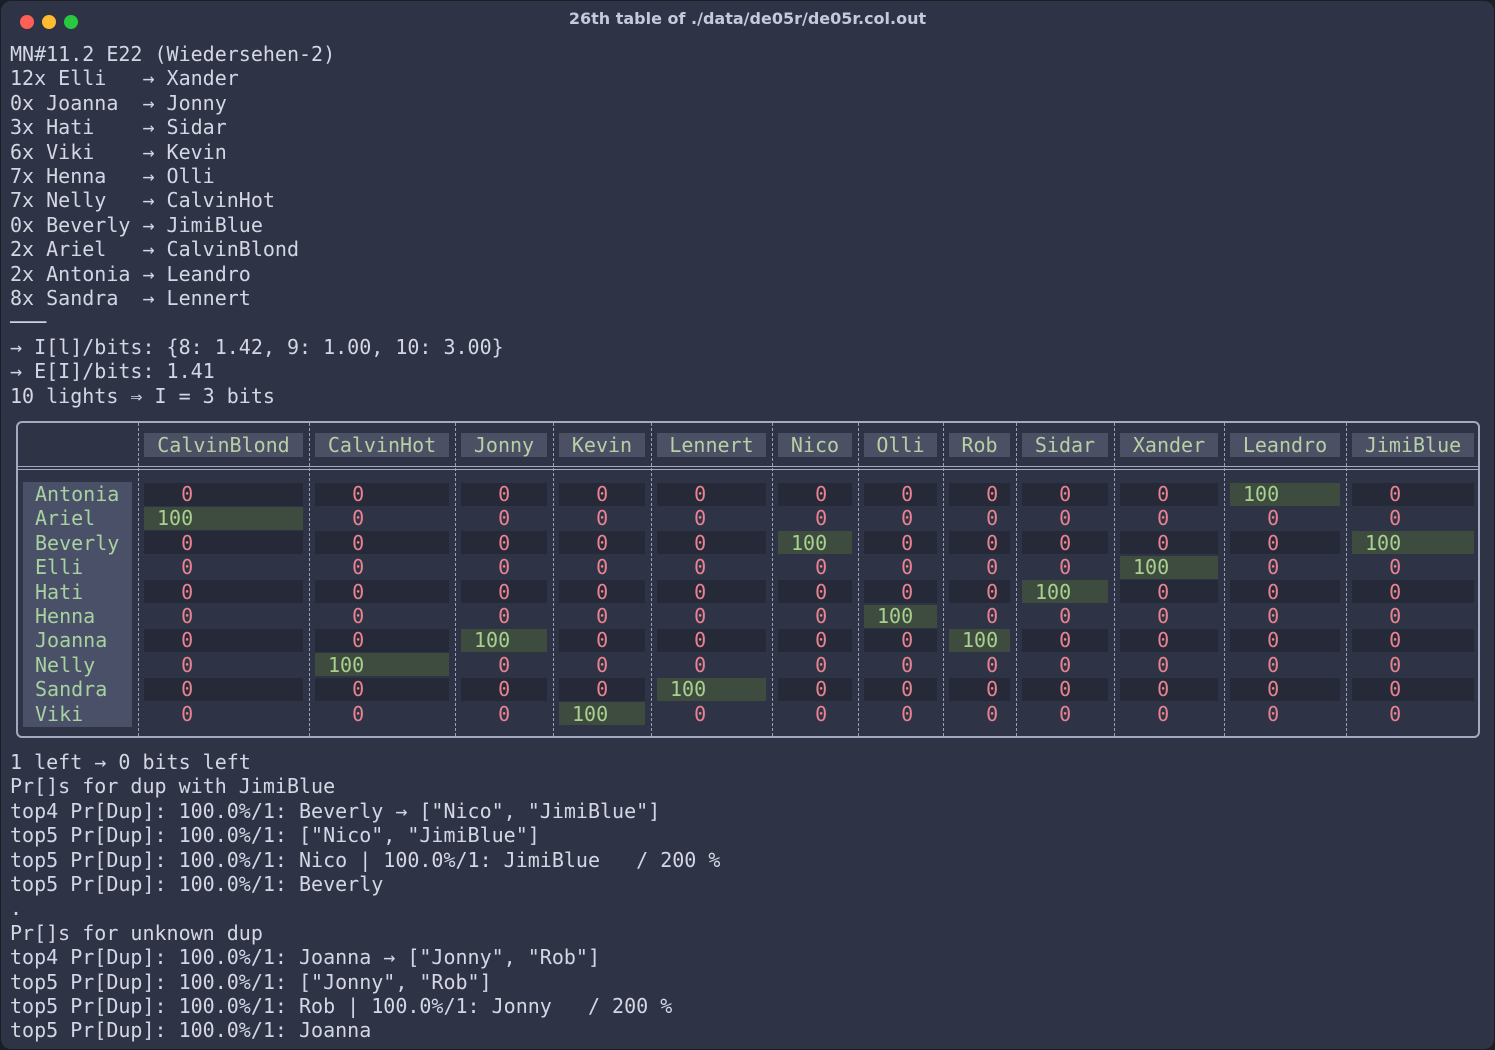  I want to click on window-title: 26th table of ./data/de05r/de05r.col.out, so click(747, 18).